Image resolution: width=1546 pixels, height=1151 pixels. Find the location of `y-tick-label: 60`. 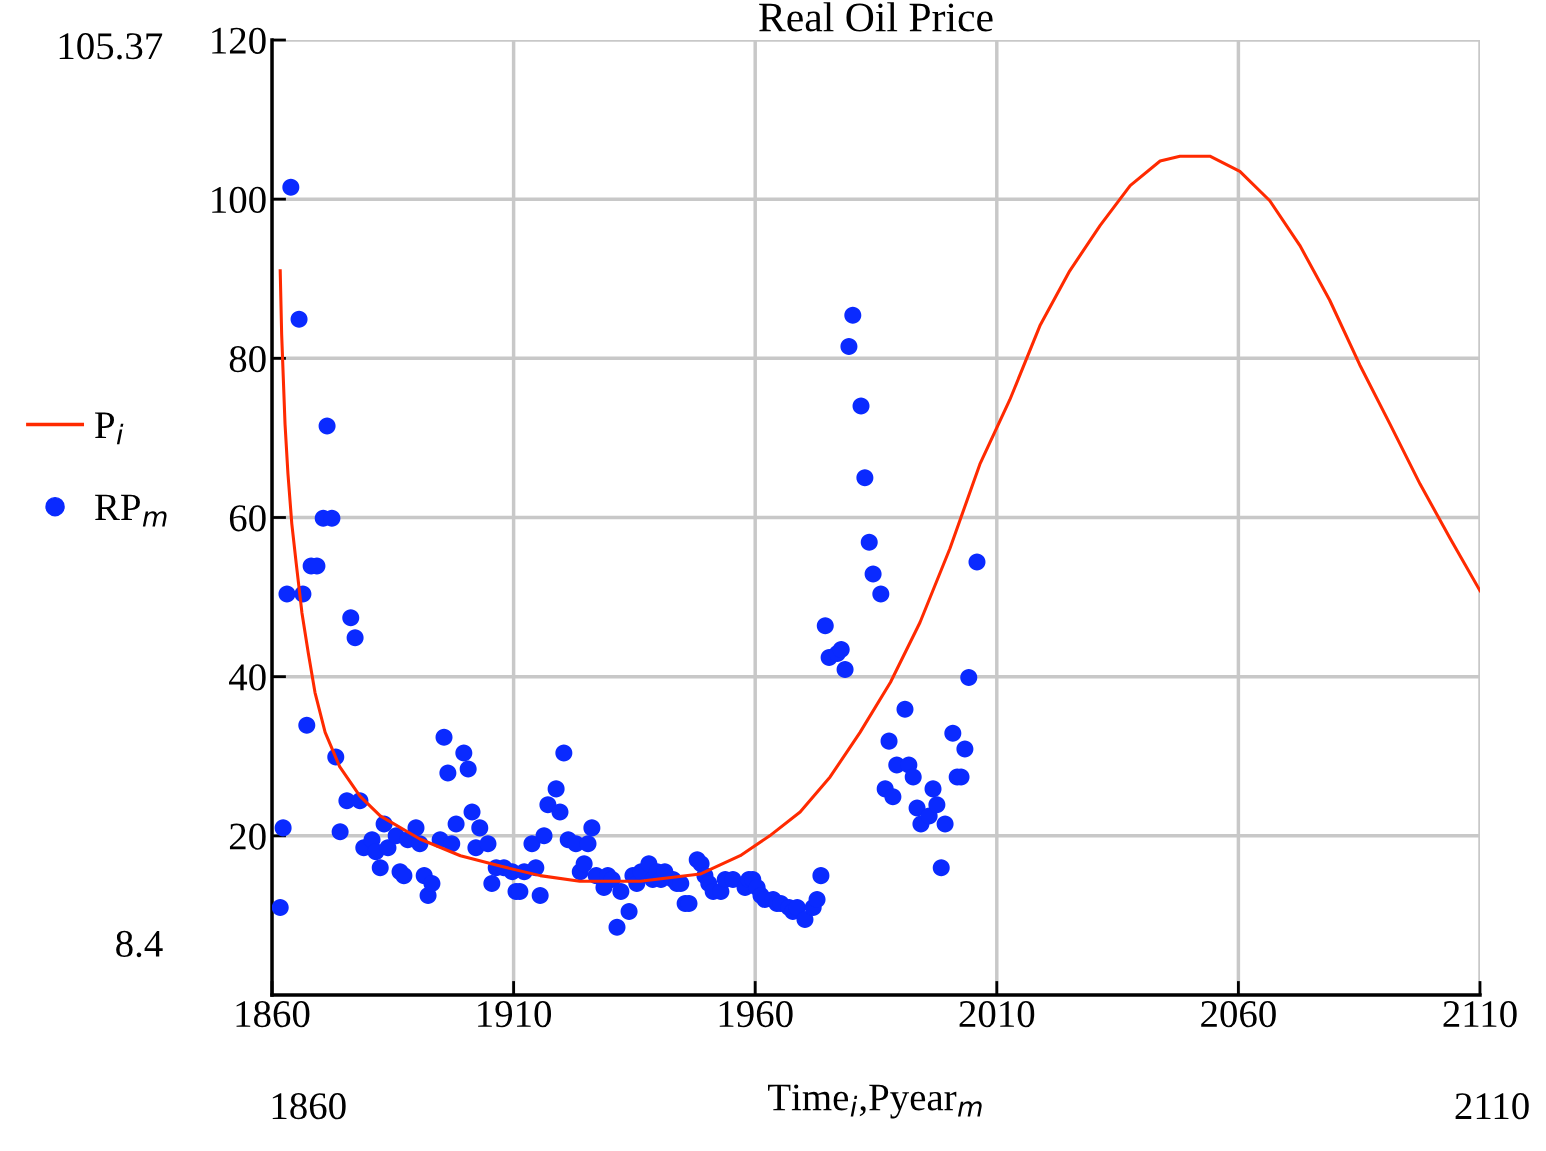

y-tick-label: 60 is located at coordinates (247, 518).